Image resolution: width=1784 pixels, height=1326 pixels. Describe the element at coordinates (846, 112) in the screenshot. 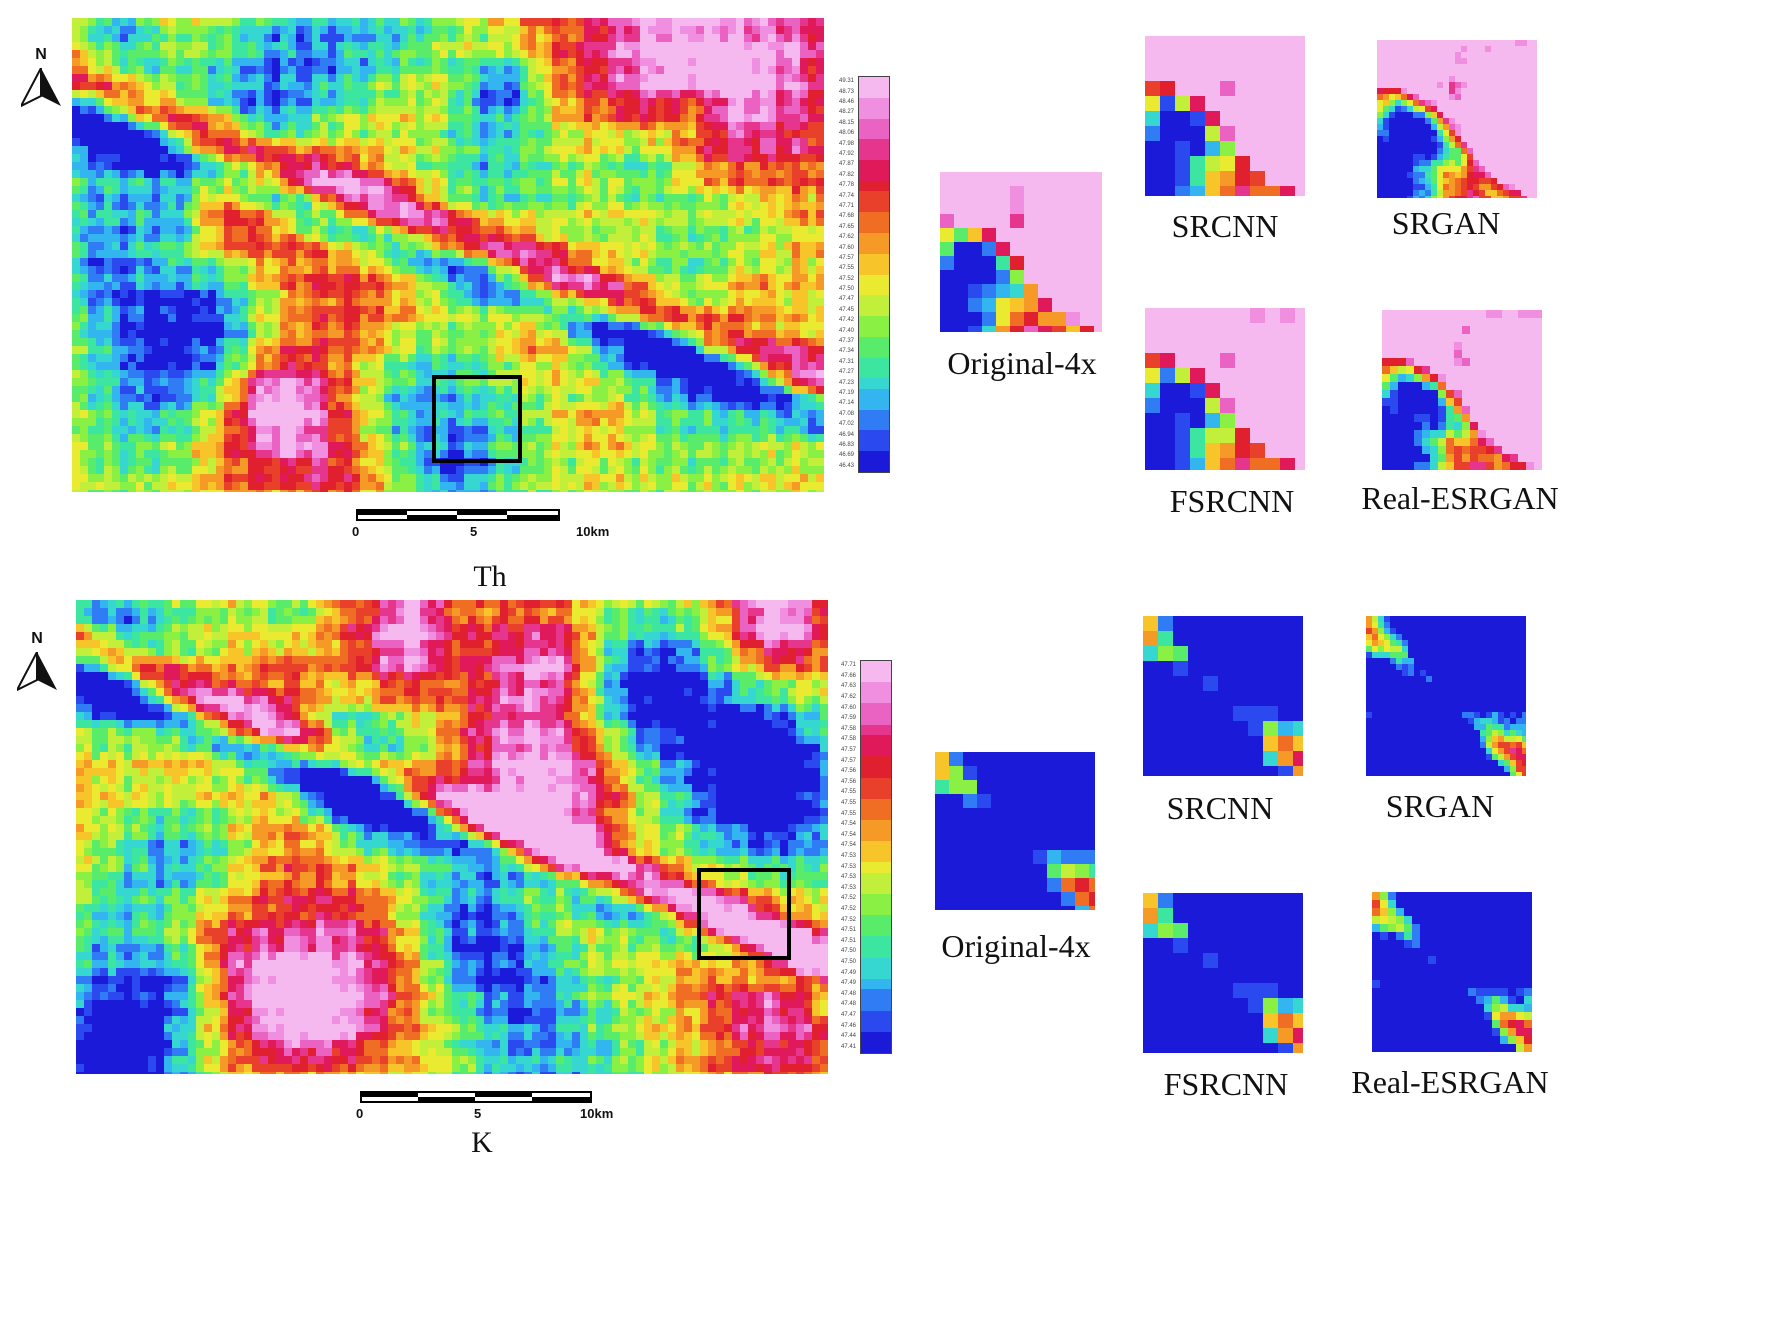

I see `colorbar-tick-label: 48.27` at that location.